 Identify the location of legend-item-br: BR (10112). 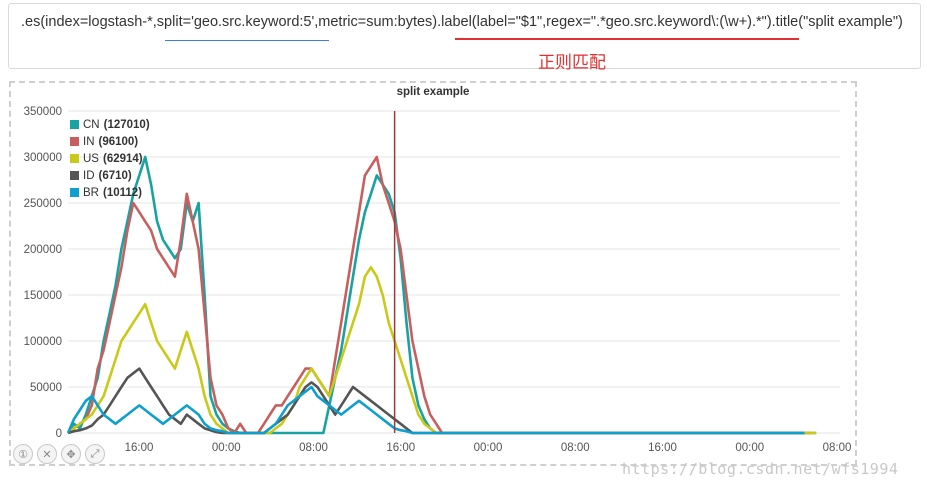
(110, 192).